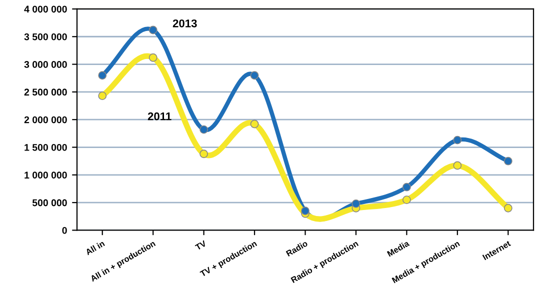 The image size is (550, 299). Describe the element at coordinates (49, 202) in the screenshot. I see `y-tick-label: 500 000` at that location.